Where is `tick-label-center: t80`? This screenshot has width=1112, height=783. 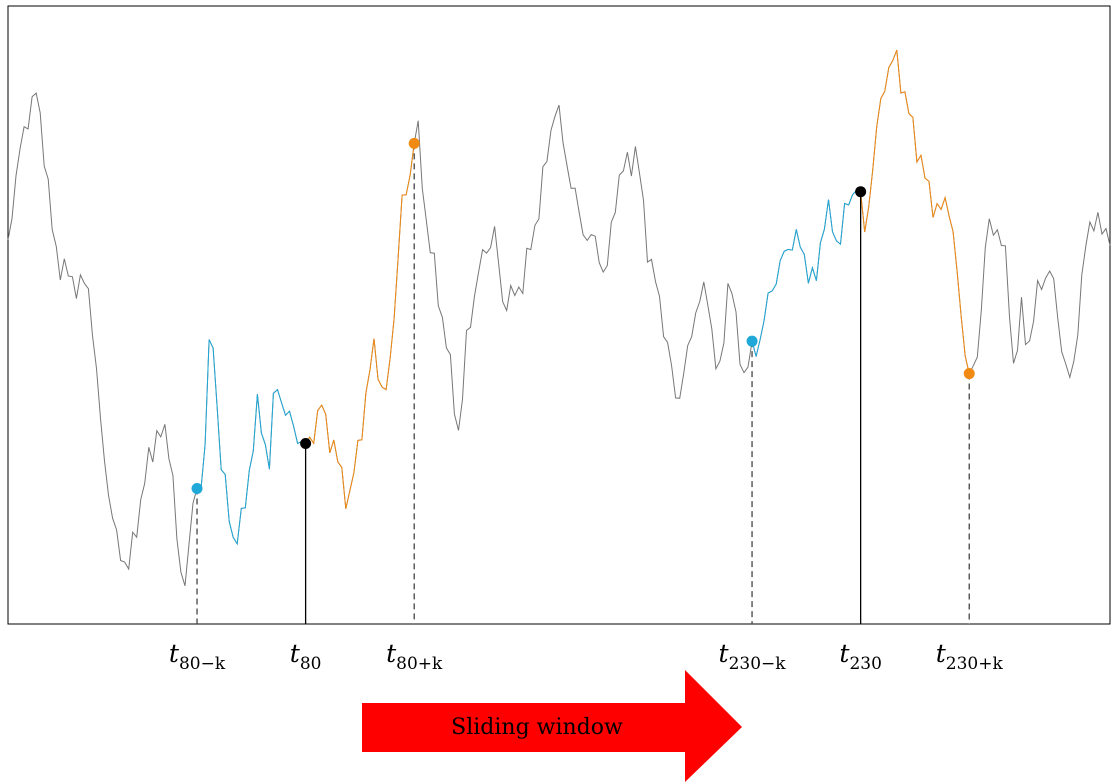
tick-label-center: t80 is located at coordinates (306, 656).